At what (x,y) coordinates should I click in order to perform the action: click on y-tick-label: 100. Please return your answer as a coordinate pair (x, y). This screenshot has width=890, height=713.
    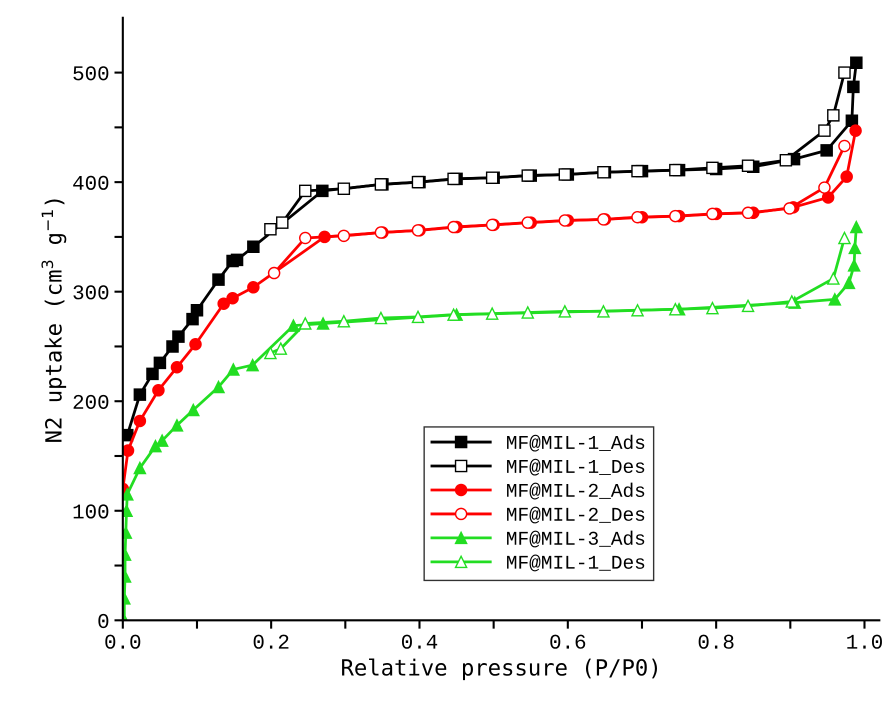
    Looking at the image, I should click on (91, 511).